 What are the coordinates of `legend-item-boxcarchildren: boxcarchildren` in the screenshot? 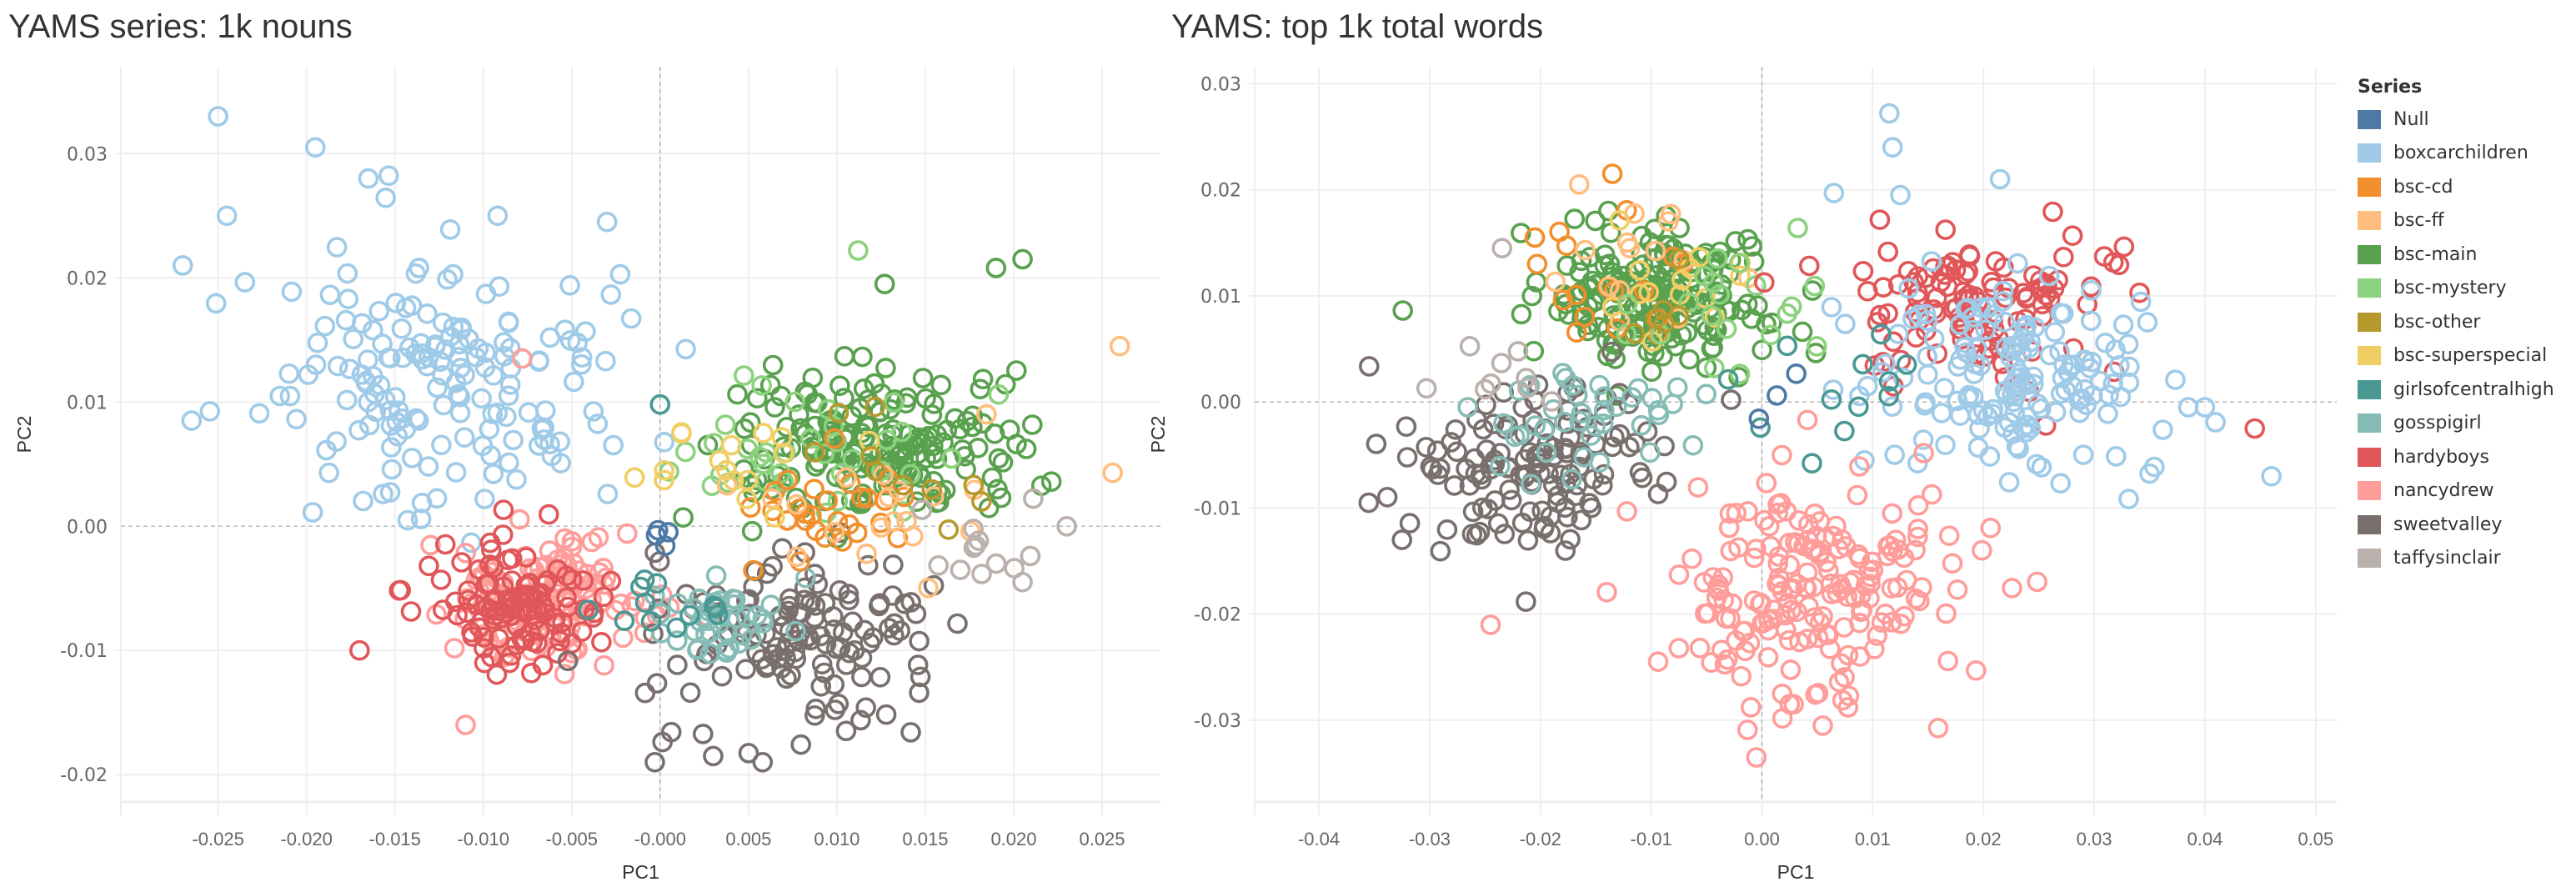 It's located at (2456, 154).